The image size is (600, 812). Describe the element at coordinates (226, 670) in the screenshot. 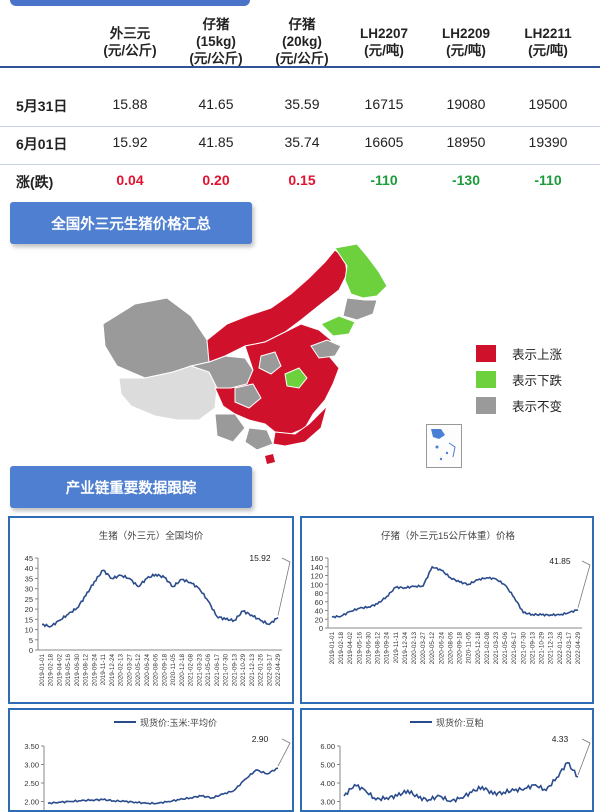

I see `x-tick-label: 2021-07-30` at that location.